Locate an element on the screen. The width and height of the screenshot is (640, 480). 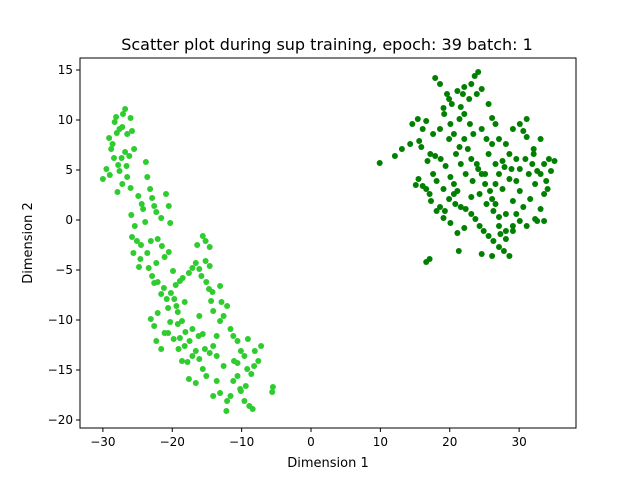
x-tick-label: −10 is located at coordinates (241, 442).